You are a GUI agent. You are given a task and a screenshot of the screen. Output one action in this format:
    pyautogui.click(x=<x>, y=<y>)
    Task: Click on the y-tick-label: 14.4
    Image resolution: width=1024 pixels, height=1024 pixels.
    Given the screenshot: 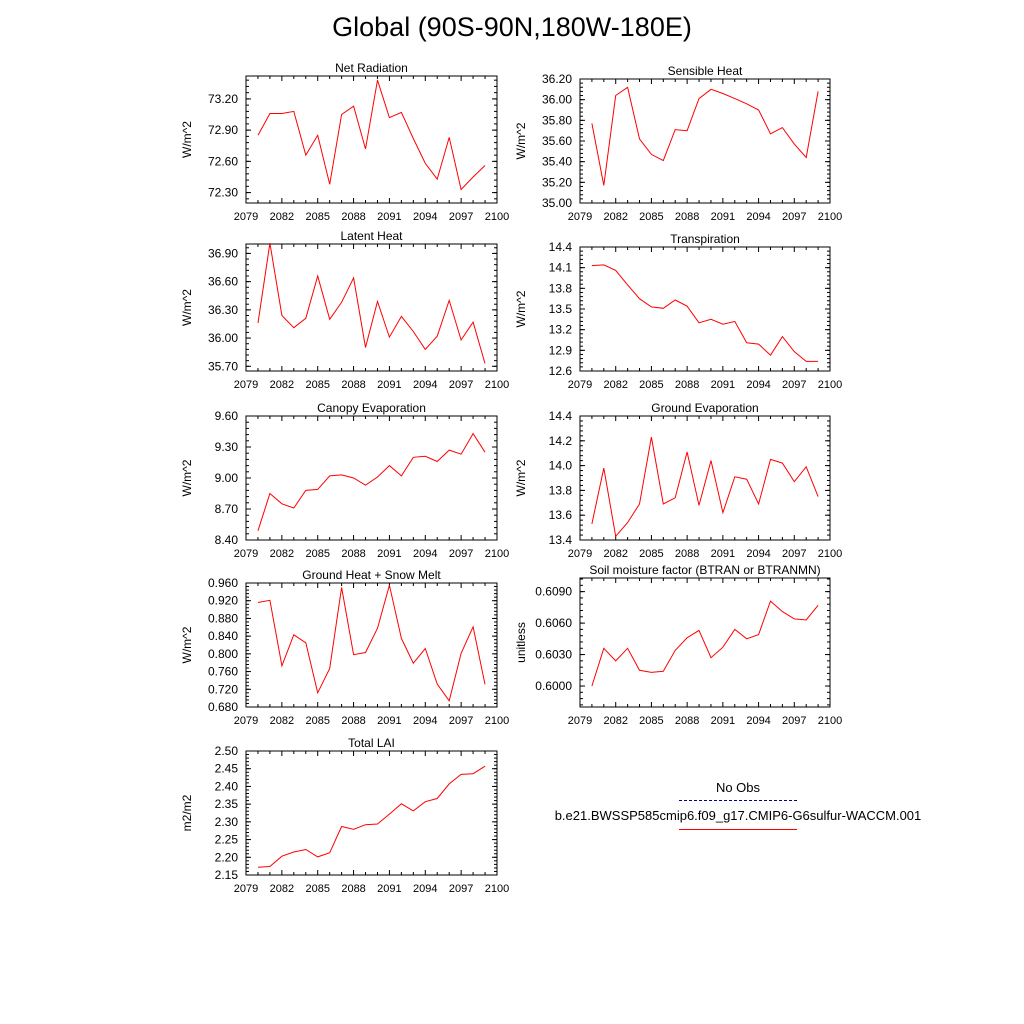 What is the action you would take?
    pyautogui.click(x=561, y=416)
    